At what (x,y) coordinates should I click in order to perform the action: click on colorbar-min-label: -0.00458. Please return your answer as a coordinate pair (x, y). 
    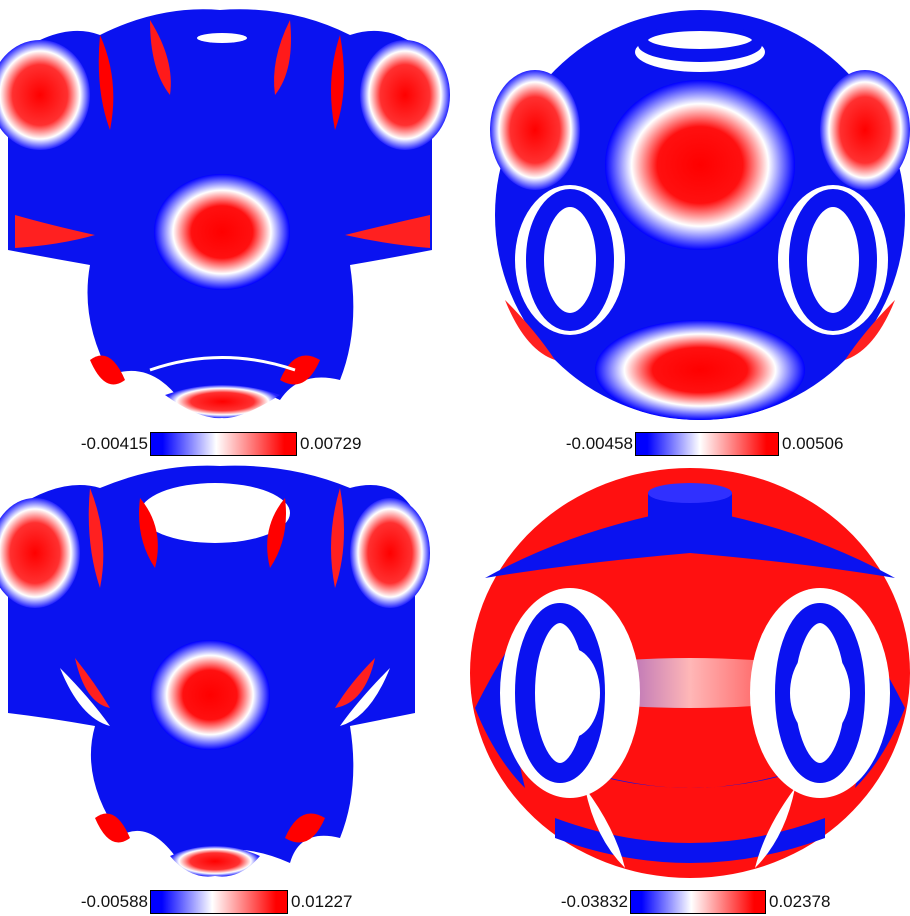
    Looking at the image, I should click on (599, 443).